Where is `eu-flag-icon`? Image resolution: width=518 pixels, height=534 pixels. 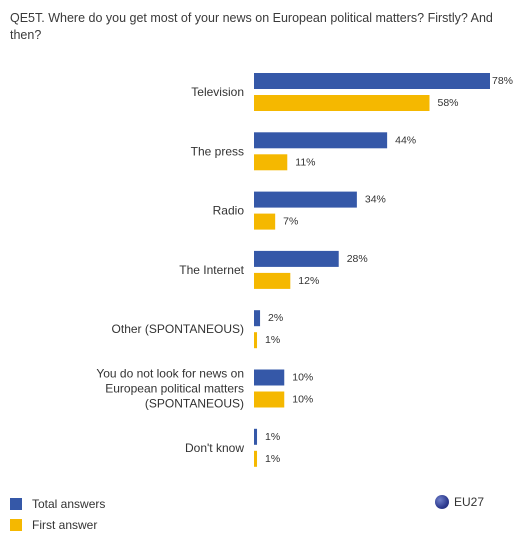
eu-flag-icon is located at coordinates (442, 502).